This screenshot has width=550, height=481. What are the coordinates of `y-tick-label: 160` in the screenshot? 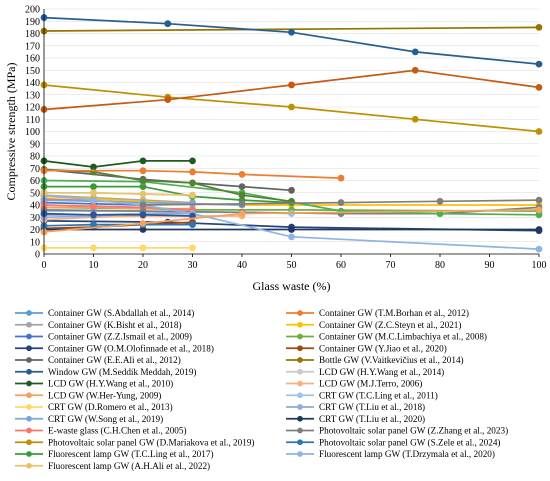 It's located at (32, 59).